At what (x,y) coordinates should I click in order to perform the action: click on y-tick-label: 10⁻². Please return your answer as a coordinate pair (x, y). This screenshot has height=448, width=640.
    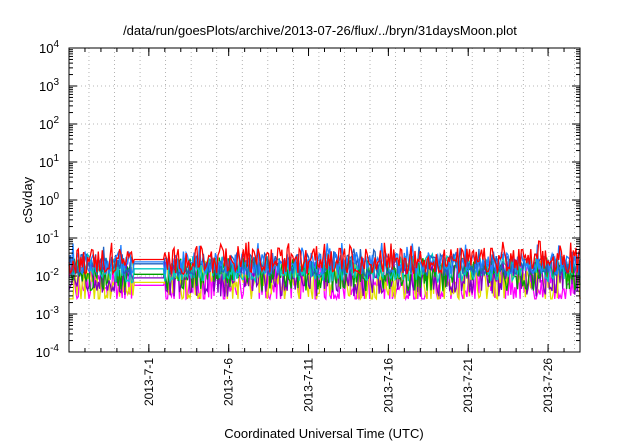
    Looking at the image, I should click on (48, 275).